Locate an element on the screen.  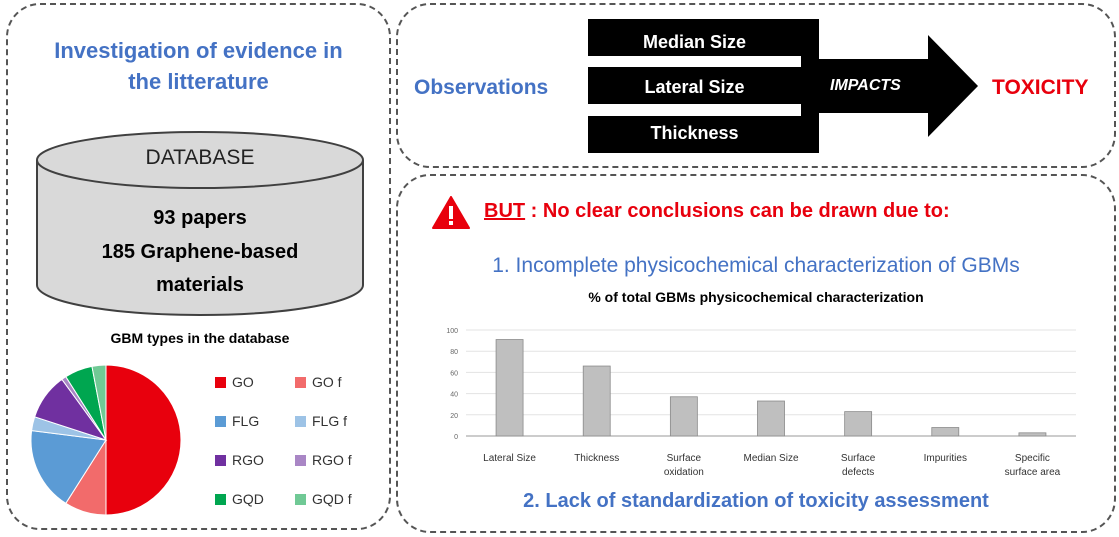
legend-item-rgo-f: RGO f is located at coordinates (323, 460).